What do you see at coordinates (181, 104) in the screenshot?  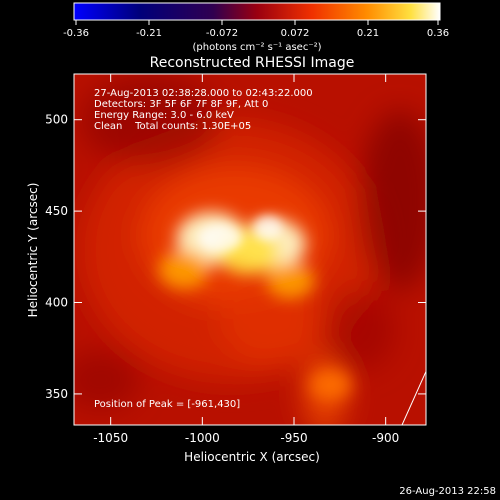 I see `detectors-label: Detectors: 3F 5F 6F 7F 8F 9F, Att 0` at bounding box center [181, 104].